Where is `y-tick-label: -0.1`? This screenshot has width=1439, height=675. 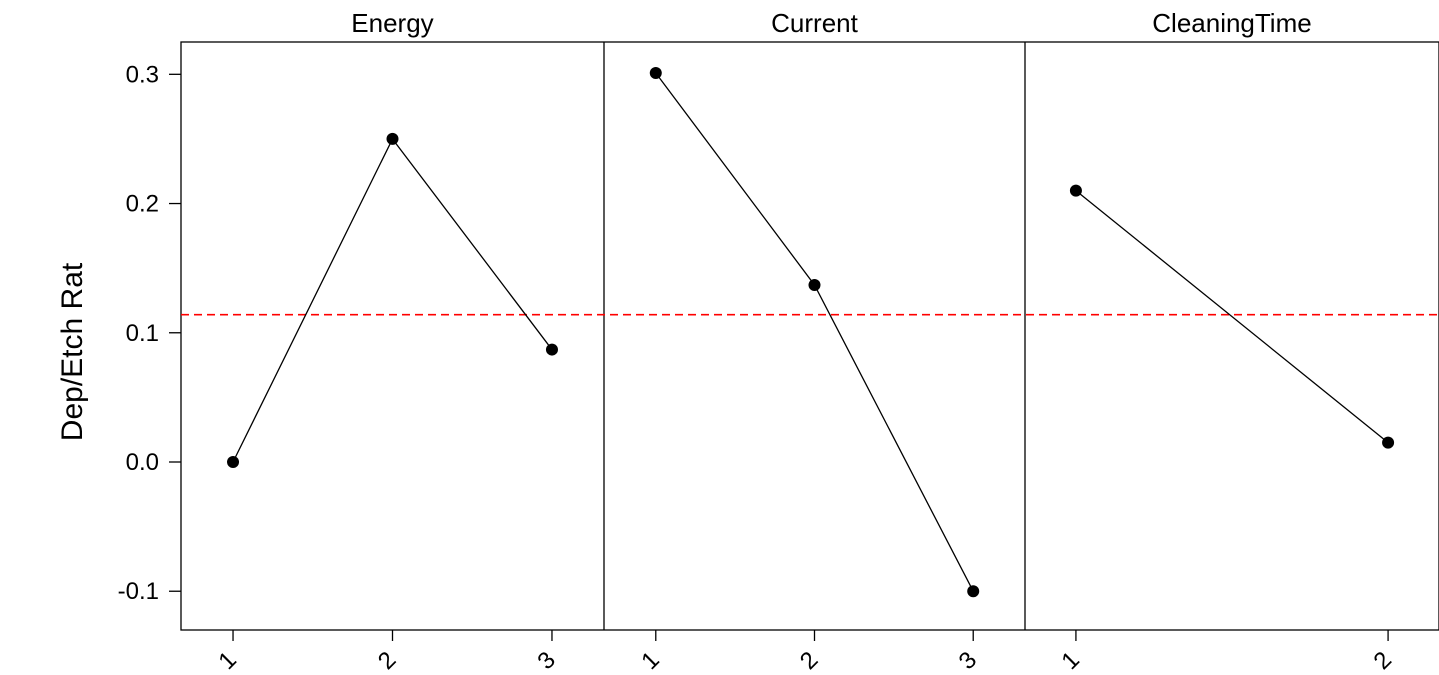
y-tick-label: -0.1 is located at coordinates (138, 591).